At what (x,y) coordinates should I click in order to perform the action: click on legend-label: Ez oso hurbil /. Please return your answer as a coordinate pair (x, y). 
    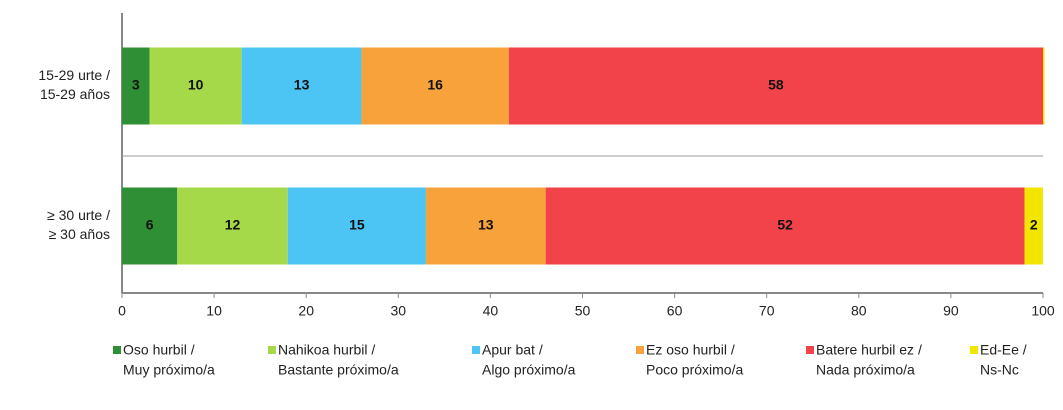
    Looking at the image, I should click on (690, 350).